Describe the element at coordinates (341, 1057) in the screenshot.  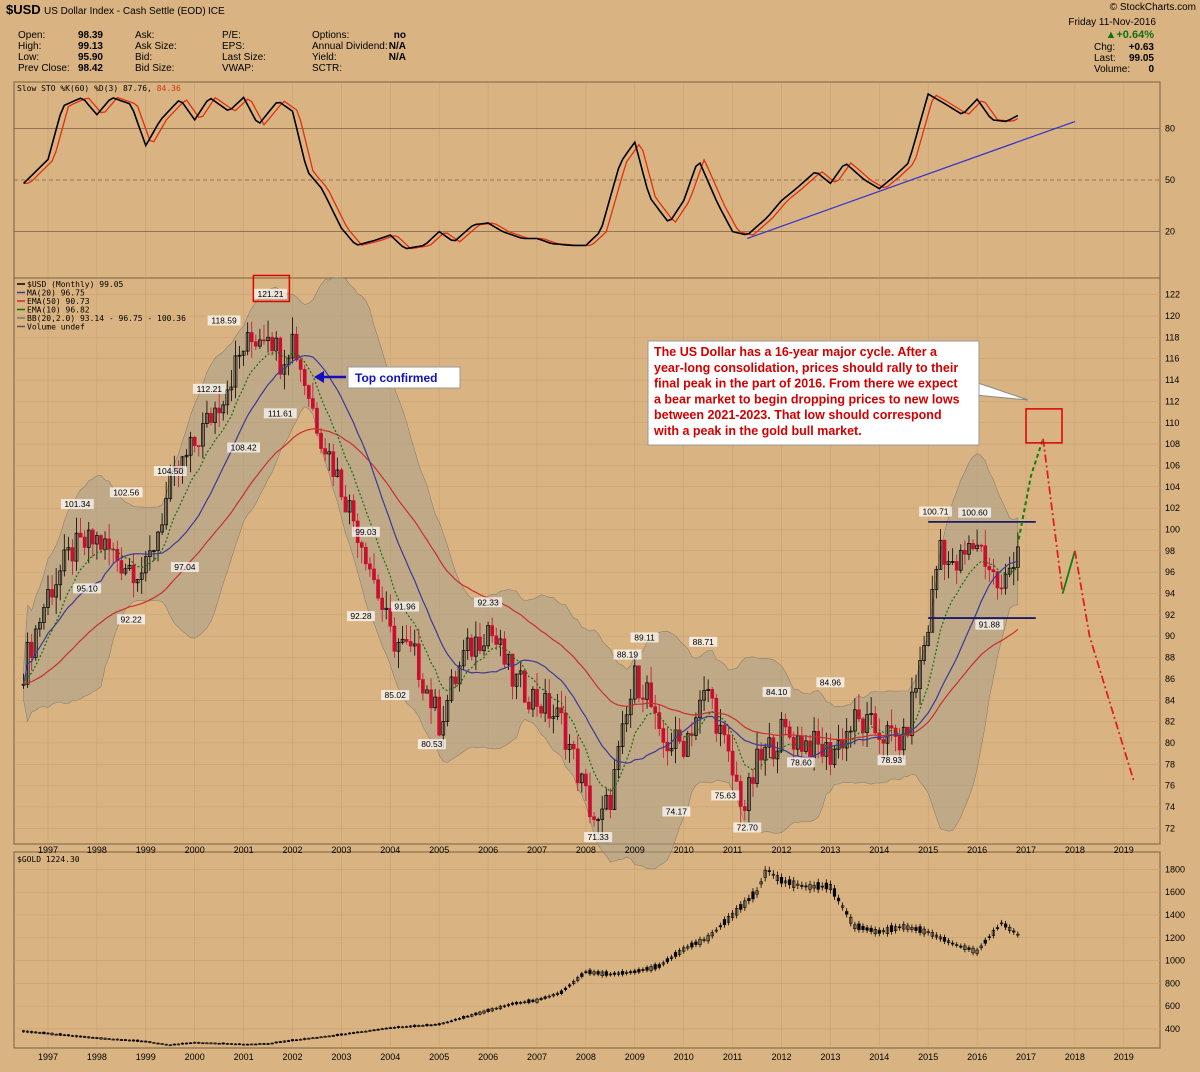
I see `year-label-gold: 2003` at that location.